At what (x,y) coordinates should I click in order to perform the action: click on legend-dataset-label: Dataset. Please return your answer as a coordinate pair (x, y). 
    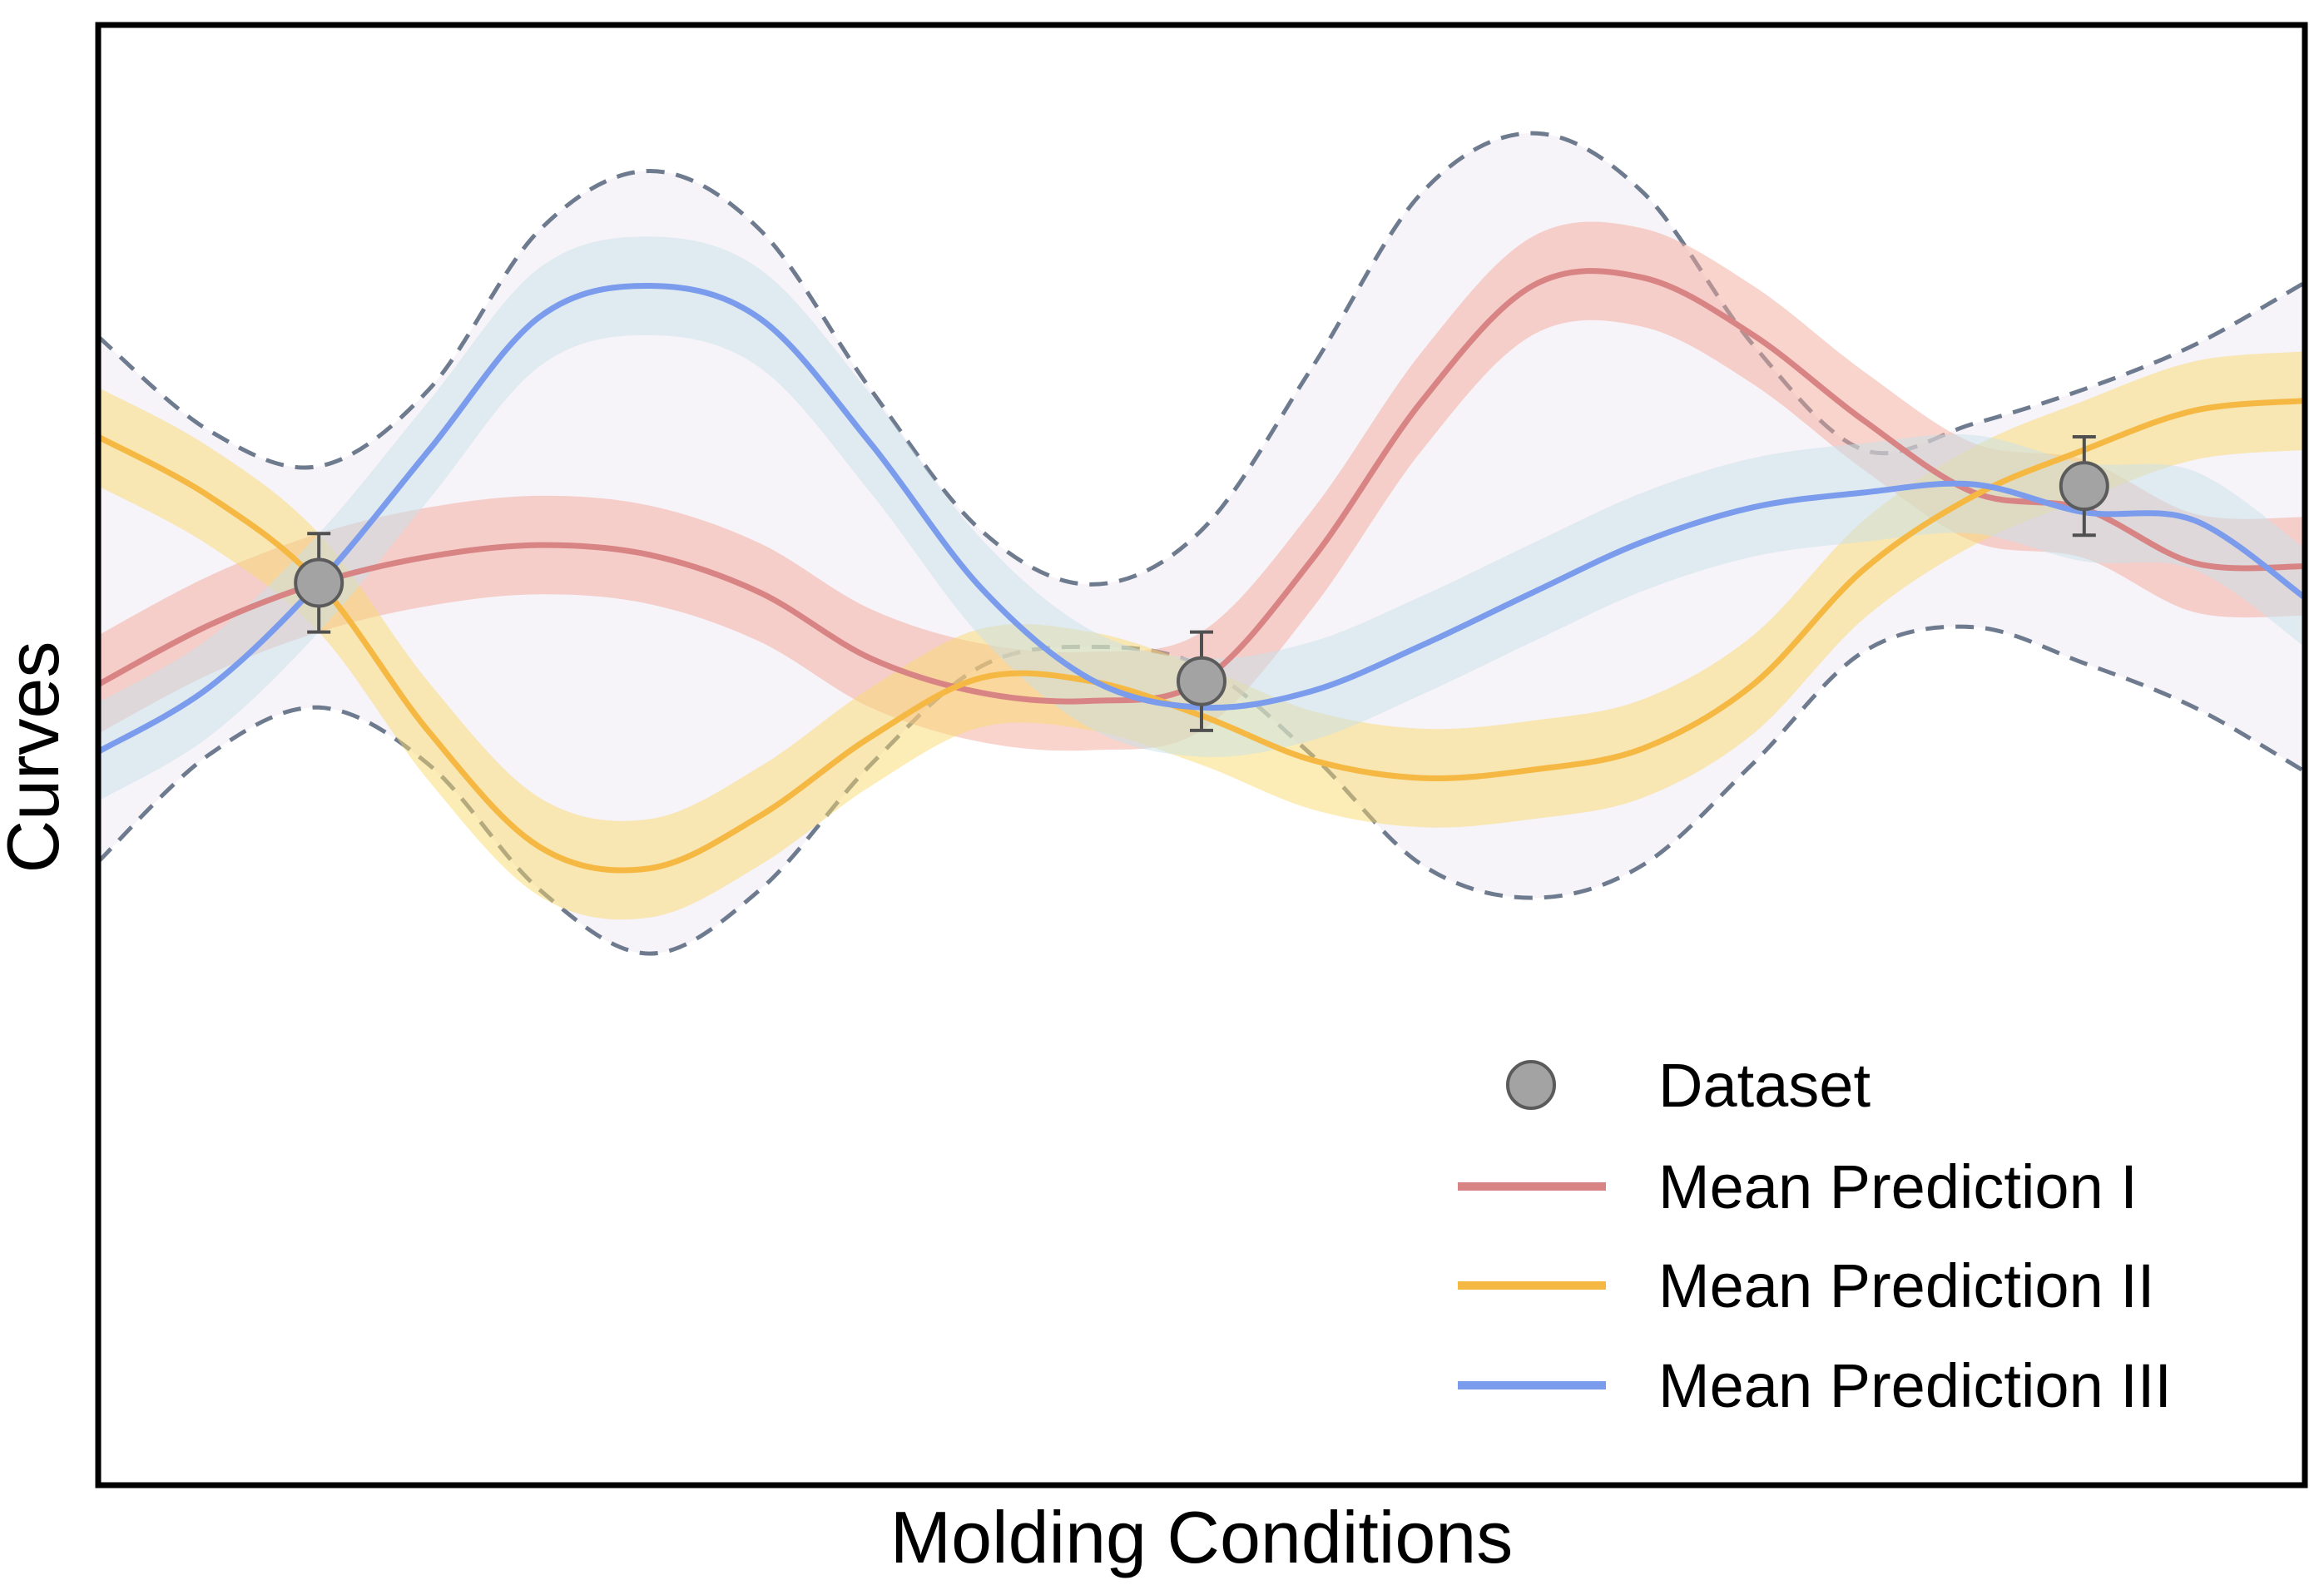
    Looking at the image, I should click on (1764, 1085).